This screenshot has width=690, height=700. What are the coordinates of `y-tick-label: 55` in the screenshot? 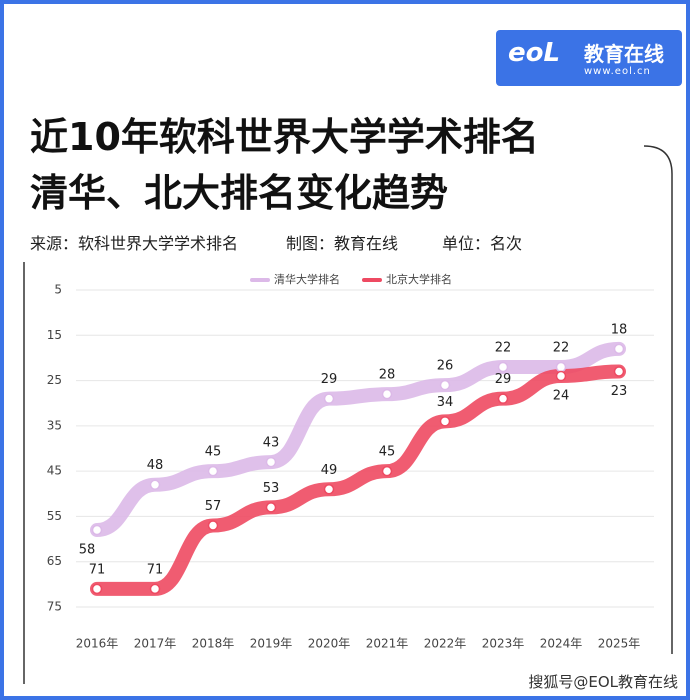 It's located at (54, 516).